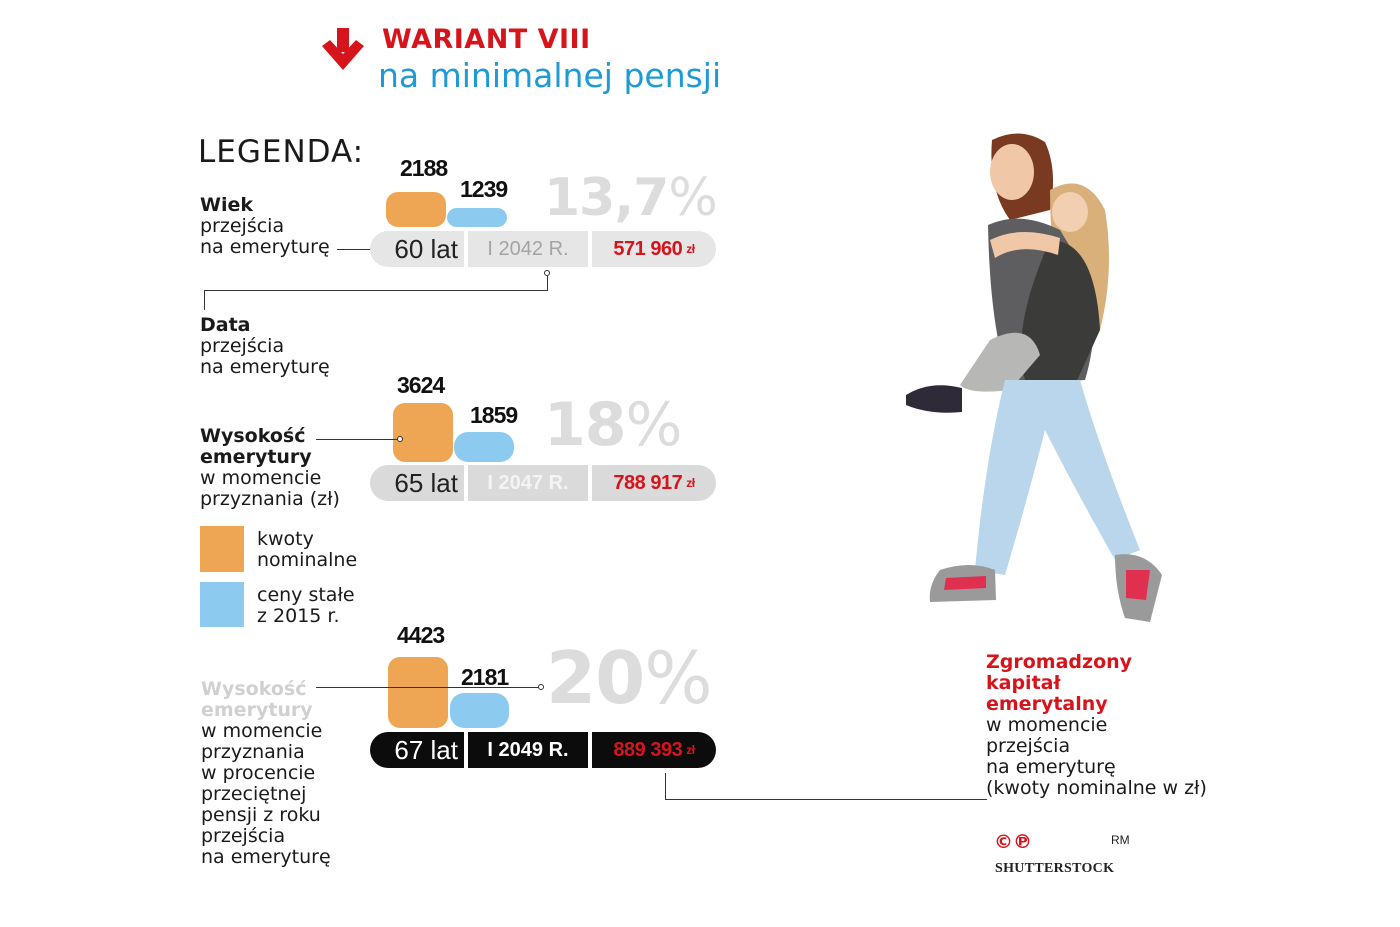 This screenshot has height=927, width=1400. I want to click on legend-real-label: ceny stałe z 2015 r., so click(306, 606).